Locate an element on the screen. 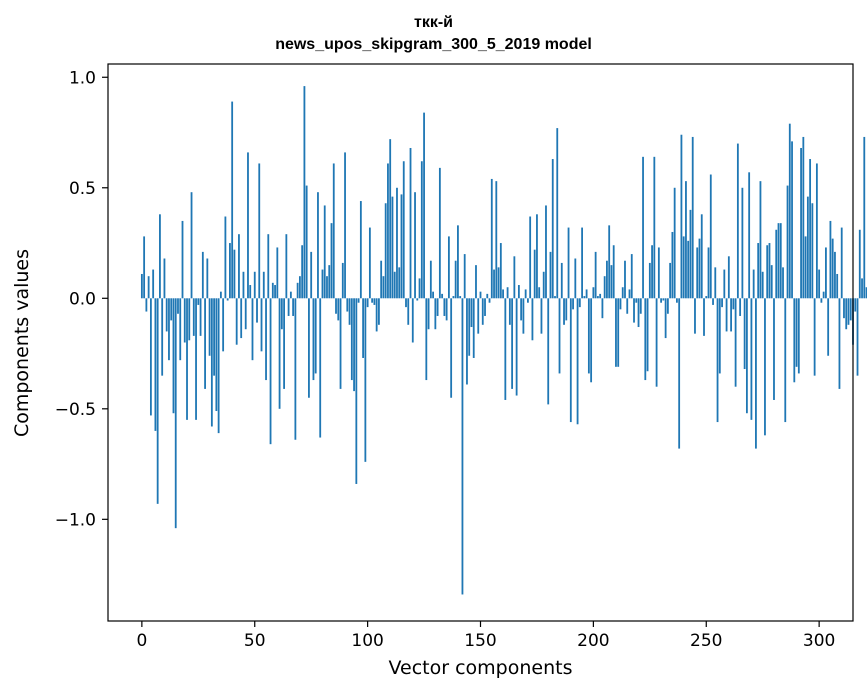 Image resolution: width=867 pixels, height=696 pixels. y-axis: −1.0 −0.5 0.0 0.5 1.0 is located at coordinates (81, 299).